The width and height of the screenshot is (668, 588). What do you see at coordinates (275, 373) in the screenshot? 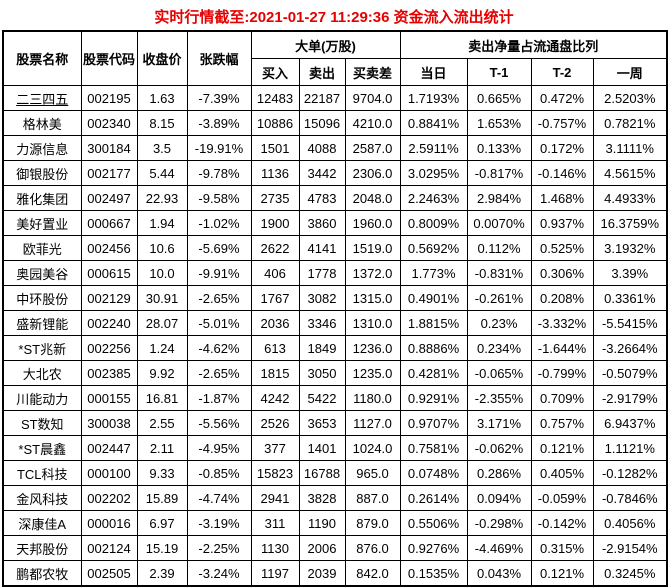
I see `buy-volume-cell: 1815` at bounding box center [275, 373].